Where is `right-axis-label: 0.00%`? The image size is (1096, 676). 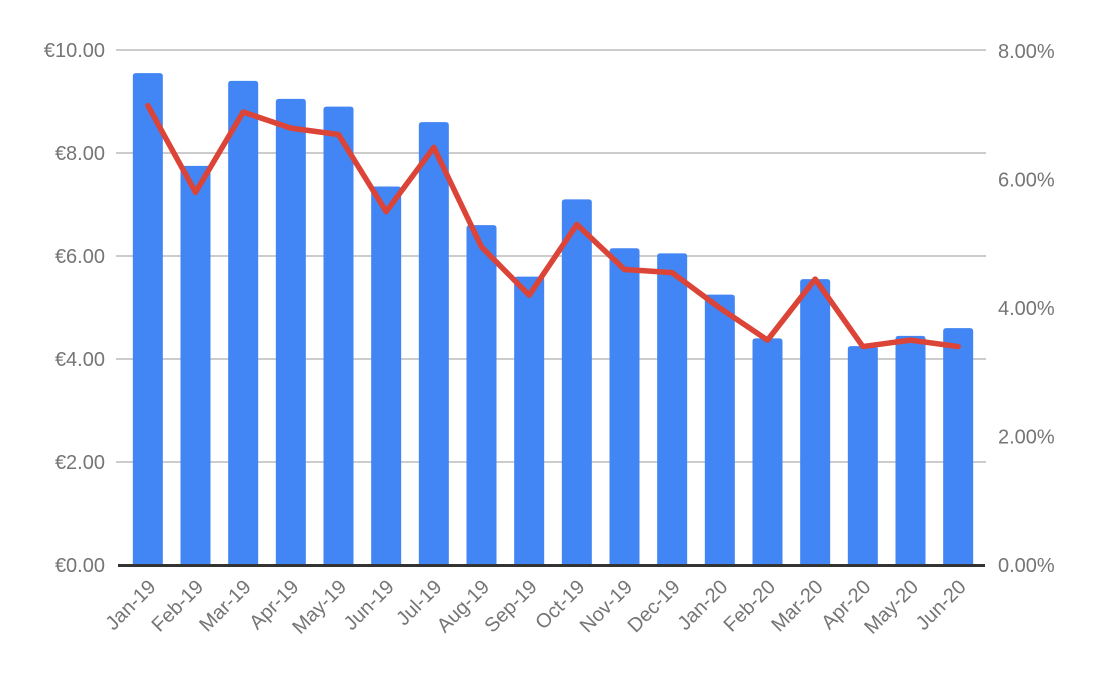
right-axis-label: 0.00% is located at coordinates (1026, 566).